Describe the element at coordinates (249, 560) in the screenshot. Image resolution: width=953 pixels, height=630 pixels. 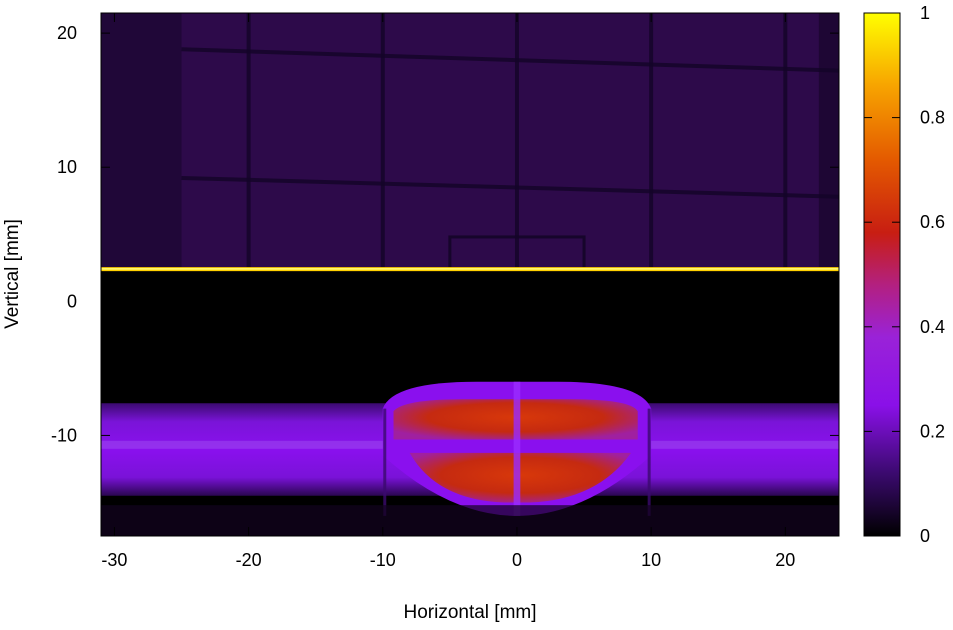
I see `x-tick-label: -20` at that location.